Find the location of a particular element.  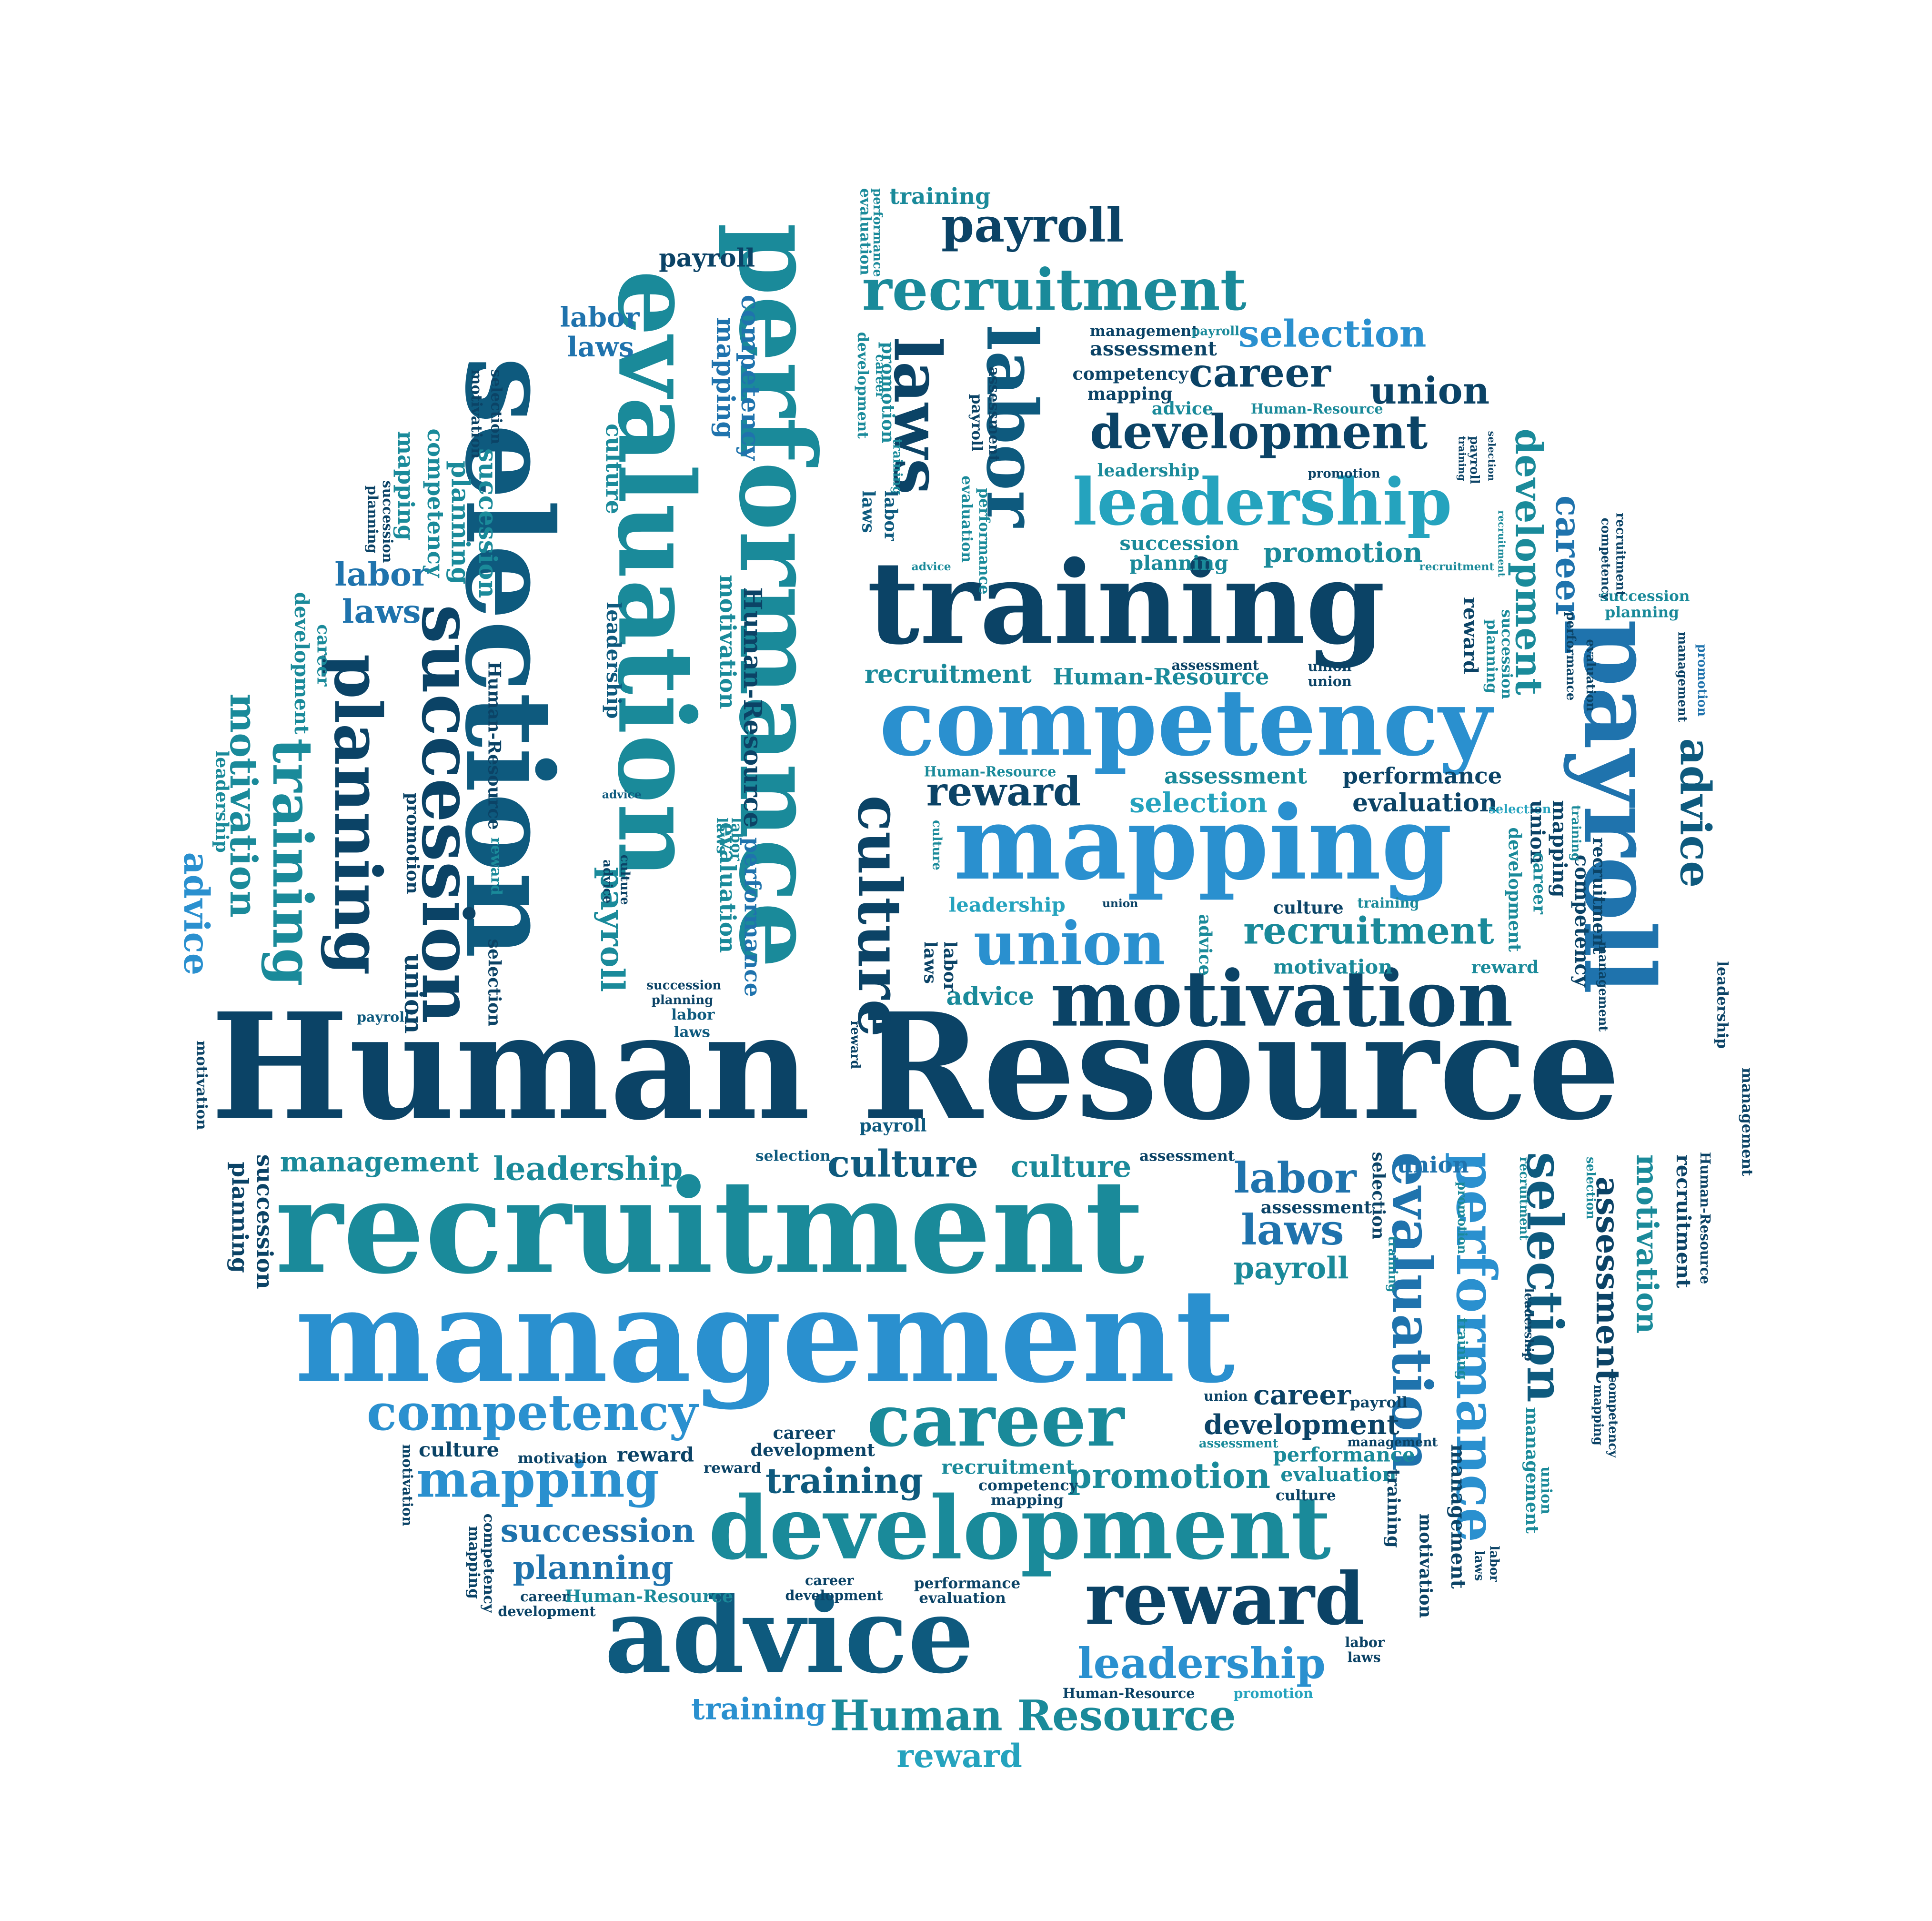

word-training-v10: training is located at coordinates (1394, 1508).